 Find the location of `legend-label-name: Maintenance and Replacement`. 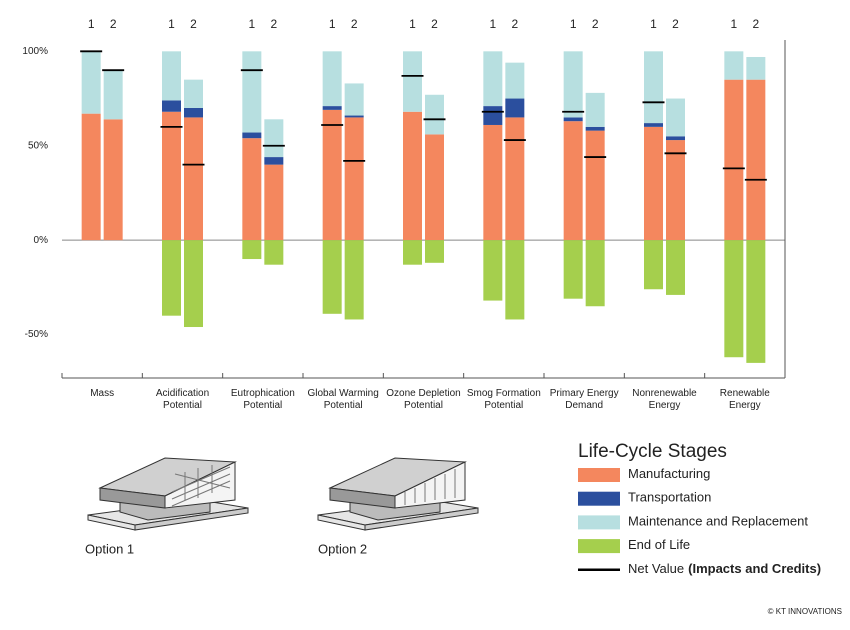

legend-label-name: Maintenance and Replacement is located at coordinates (718, 521).